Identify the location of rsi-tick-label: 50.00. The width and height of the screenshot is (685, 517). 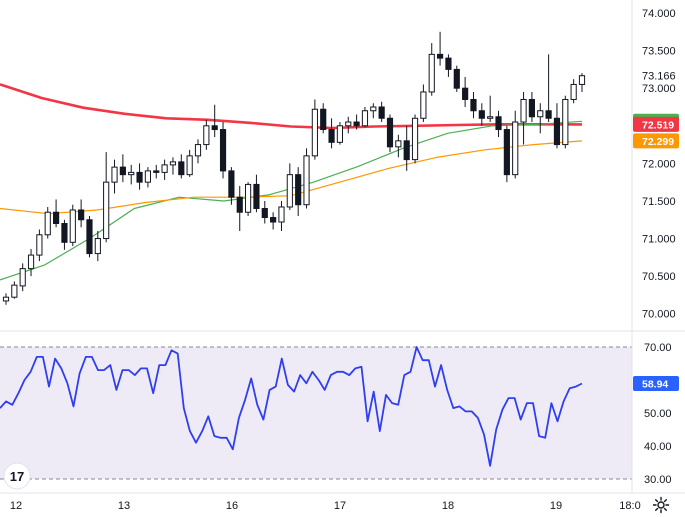
(658, 414).